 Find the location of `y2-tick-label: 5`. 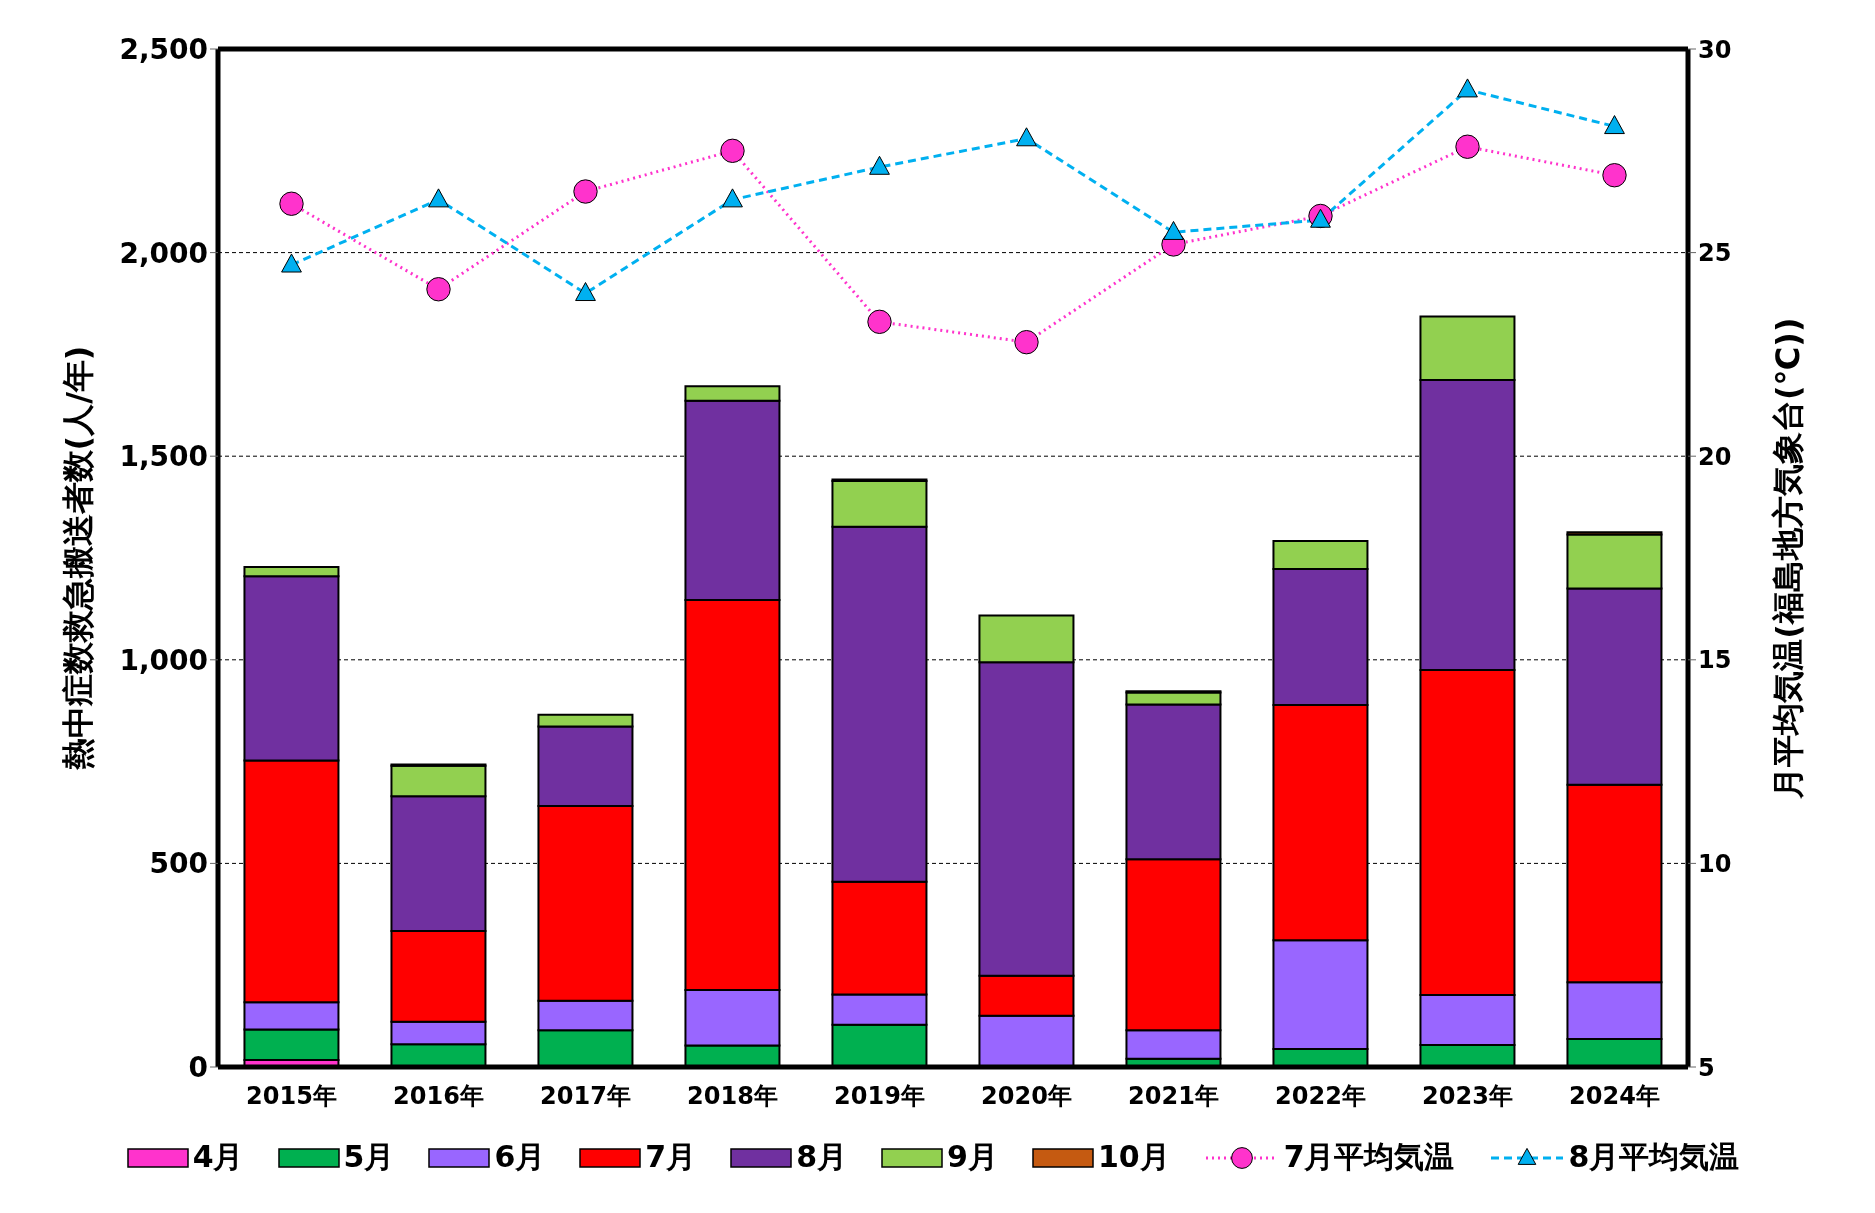

y2-tick-label: 5 is located at coordinates (1706, 1067).